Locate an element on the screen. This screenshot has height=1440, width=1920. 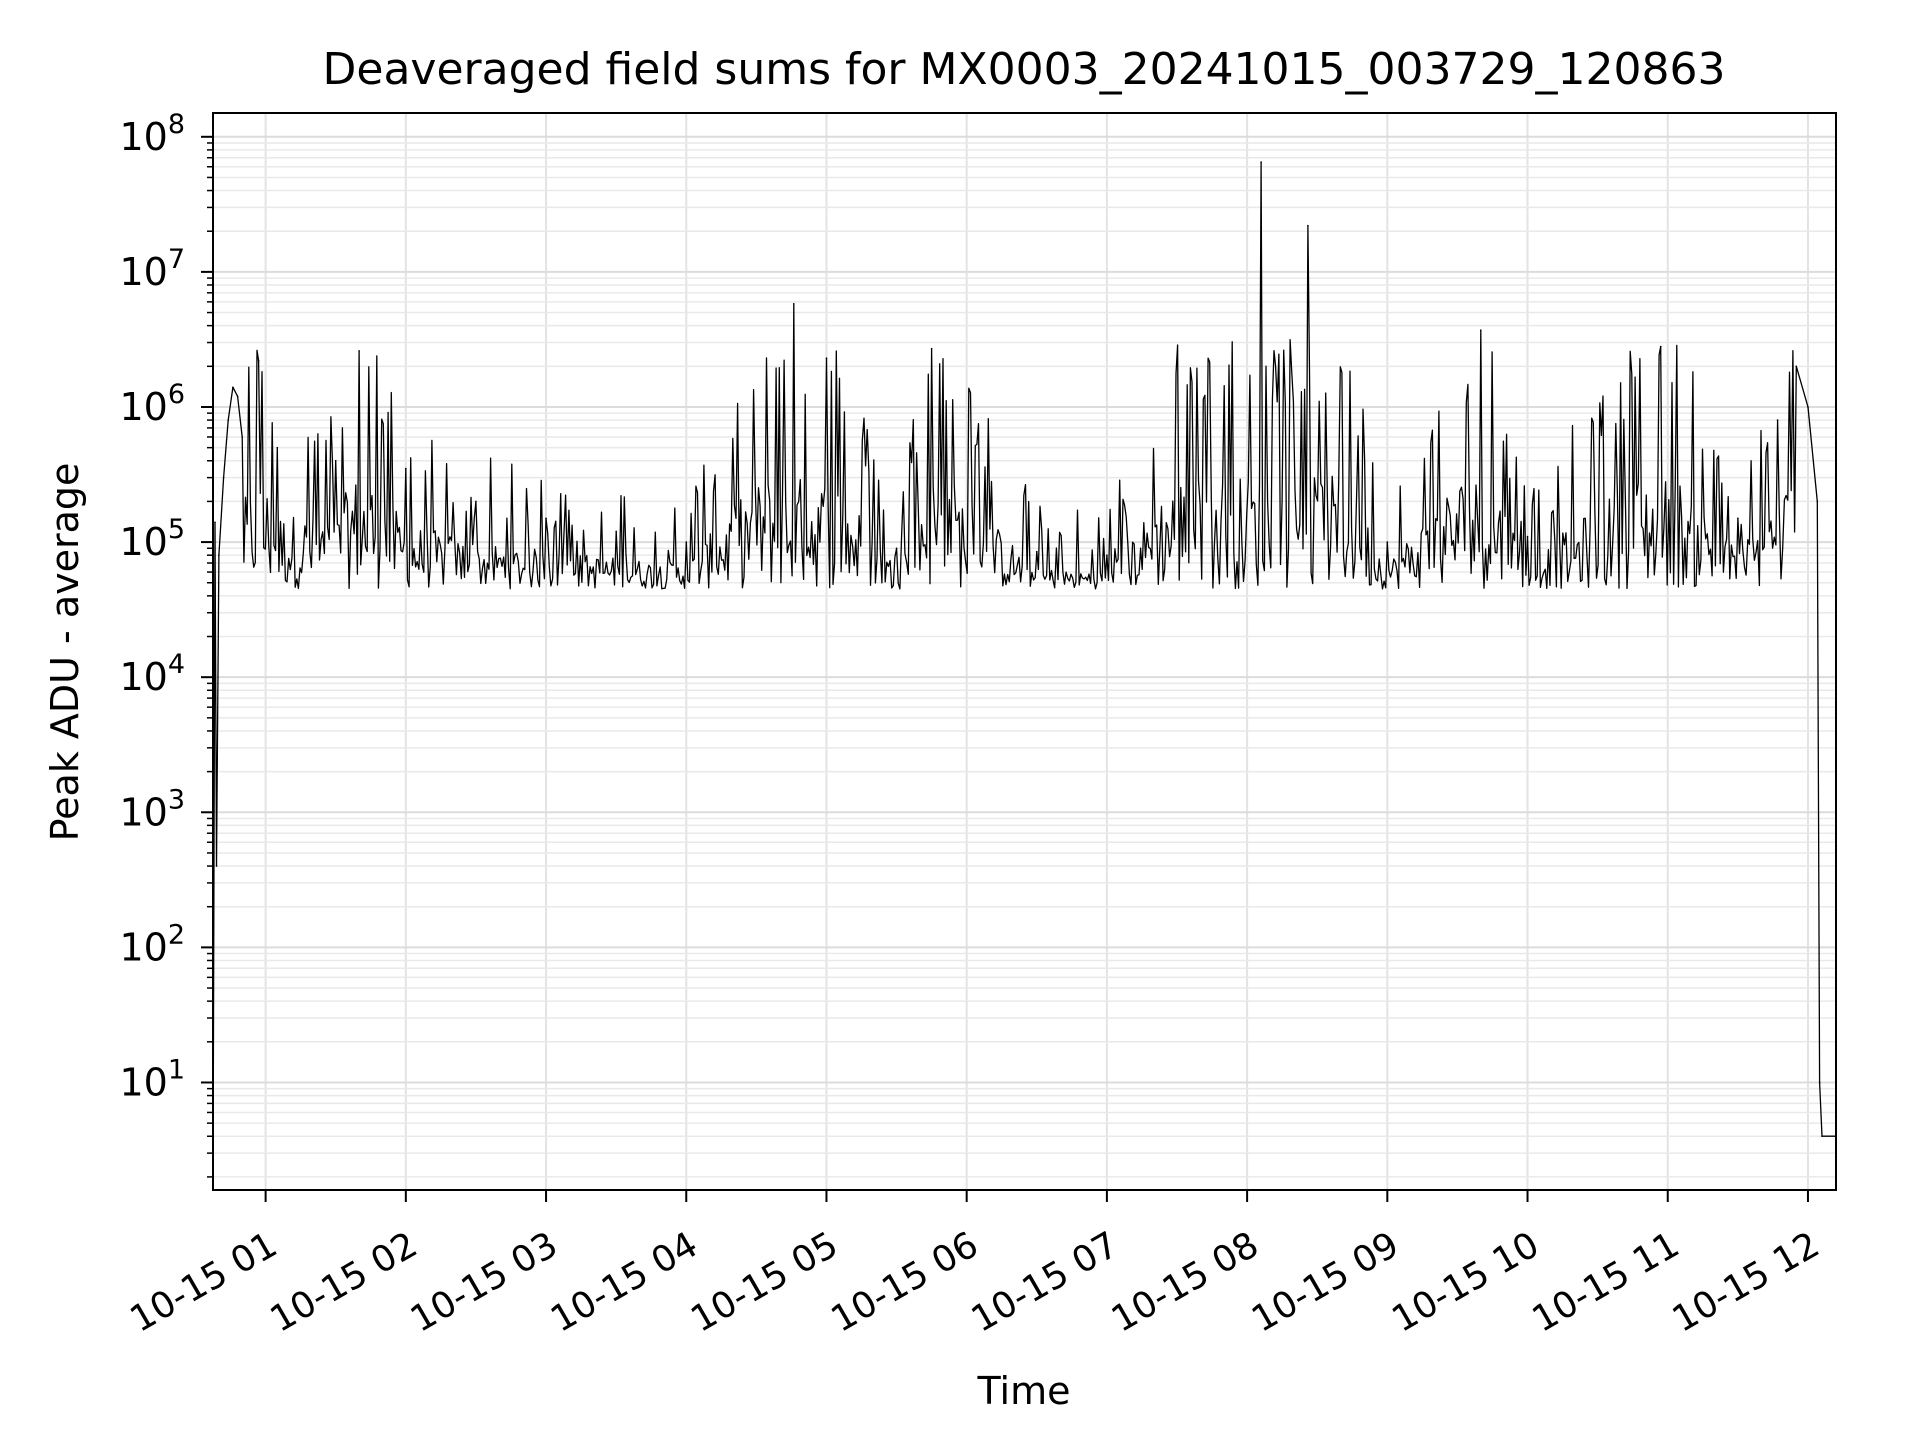
y-tick-exponent: 5 is located at coordinates (176, 529).